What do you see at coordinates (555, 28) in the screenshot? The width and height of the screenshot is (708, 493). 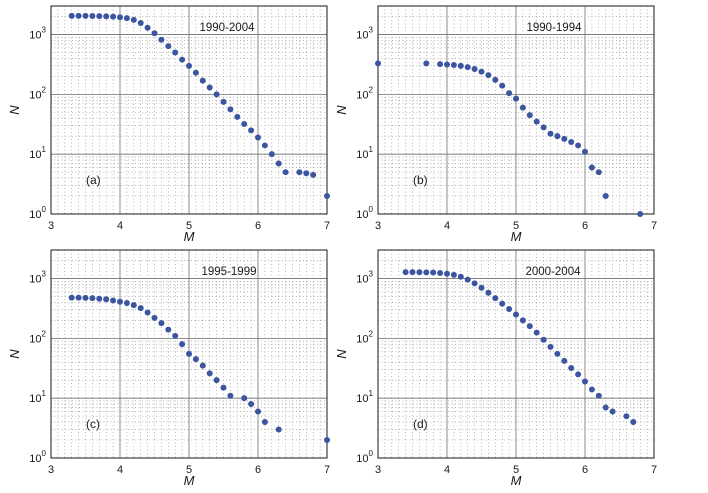 I see `chart-title: 1990-1994` at bounding box center [555, 28].